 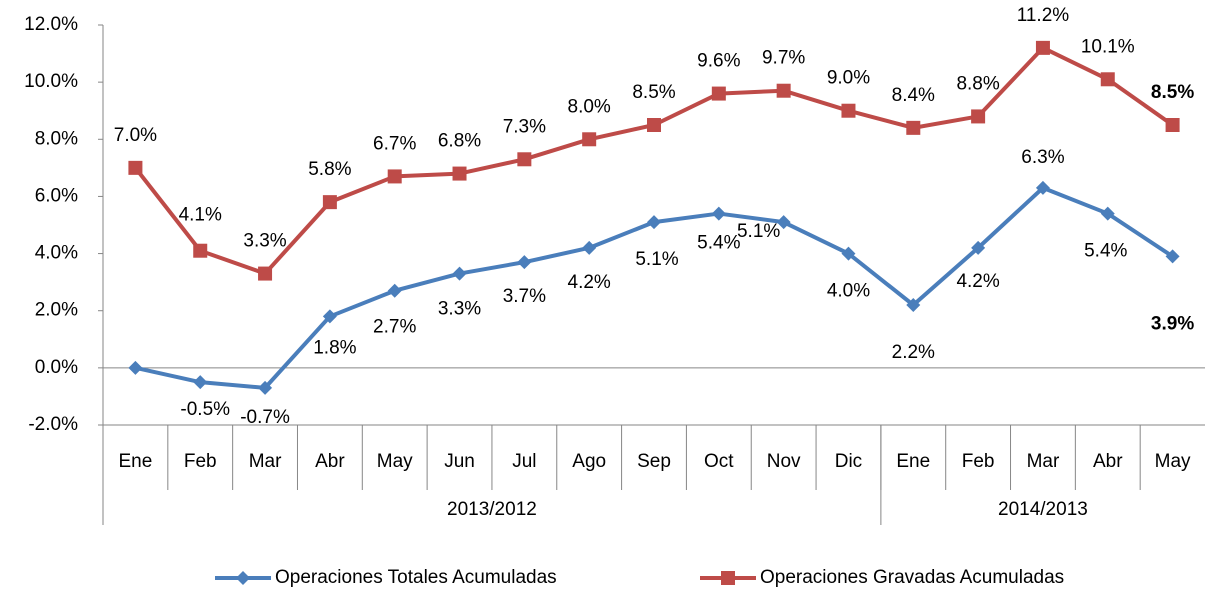 What do you see at coordinates (205, 409) in the screenshot?
I see `data-label: -0.5%` at bounding box center [205, 409].